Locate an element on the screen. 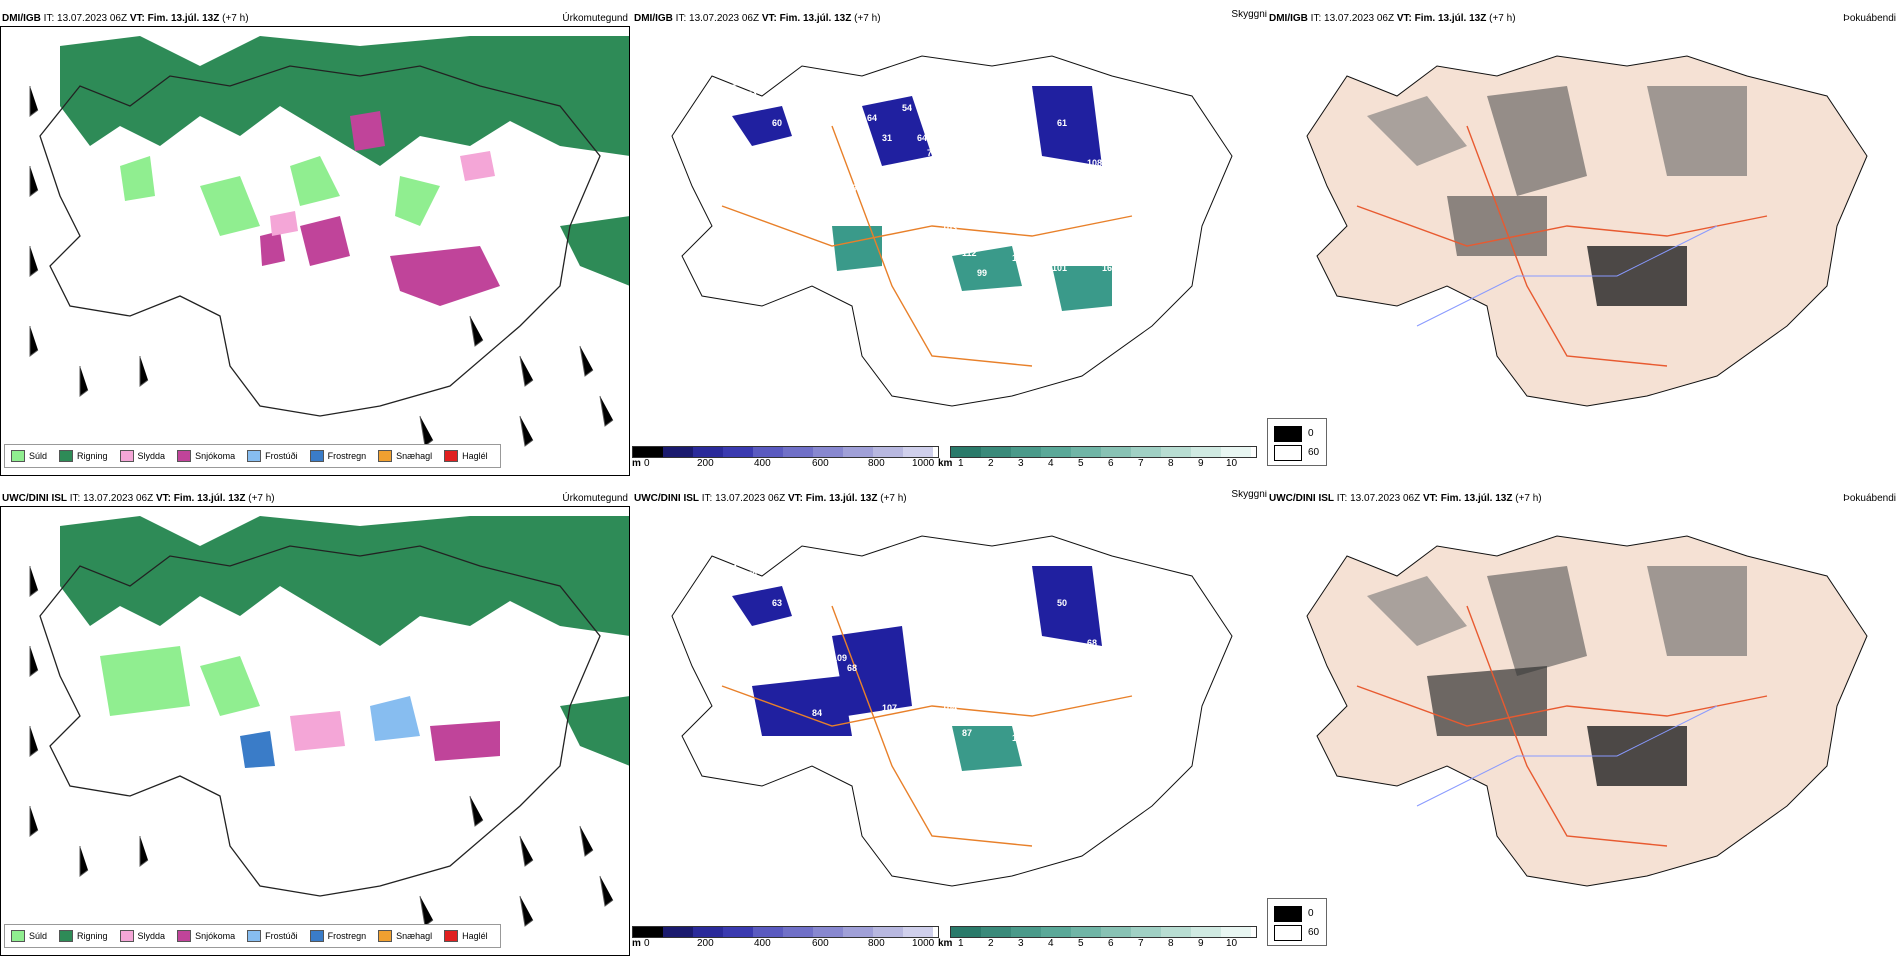 This screenshot has width=1900, height=958. m-unit: m is located at coordinates (636, 463).